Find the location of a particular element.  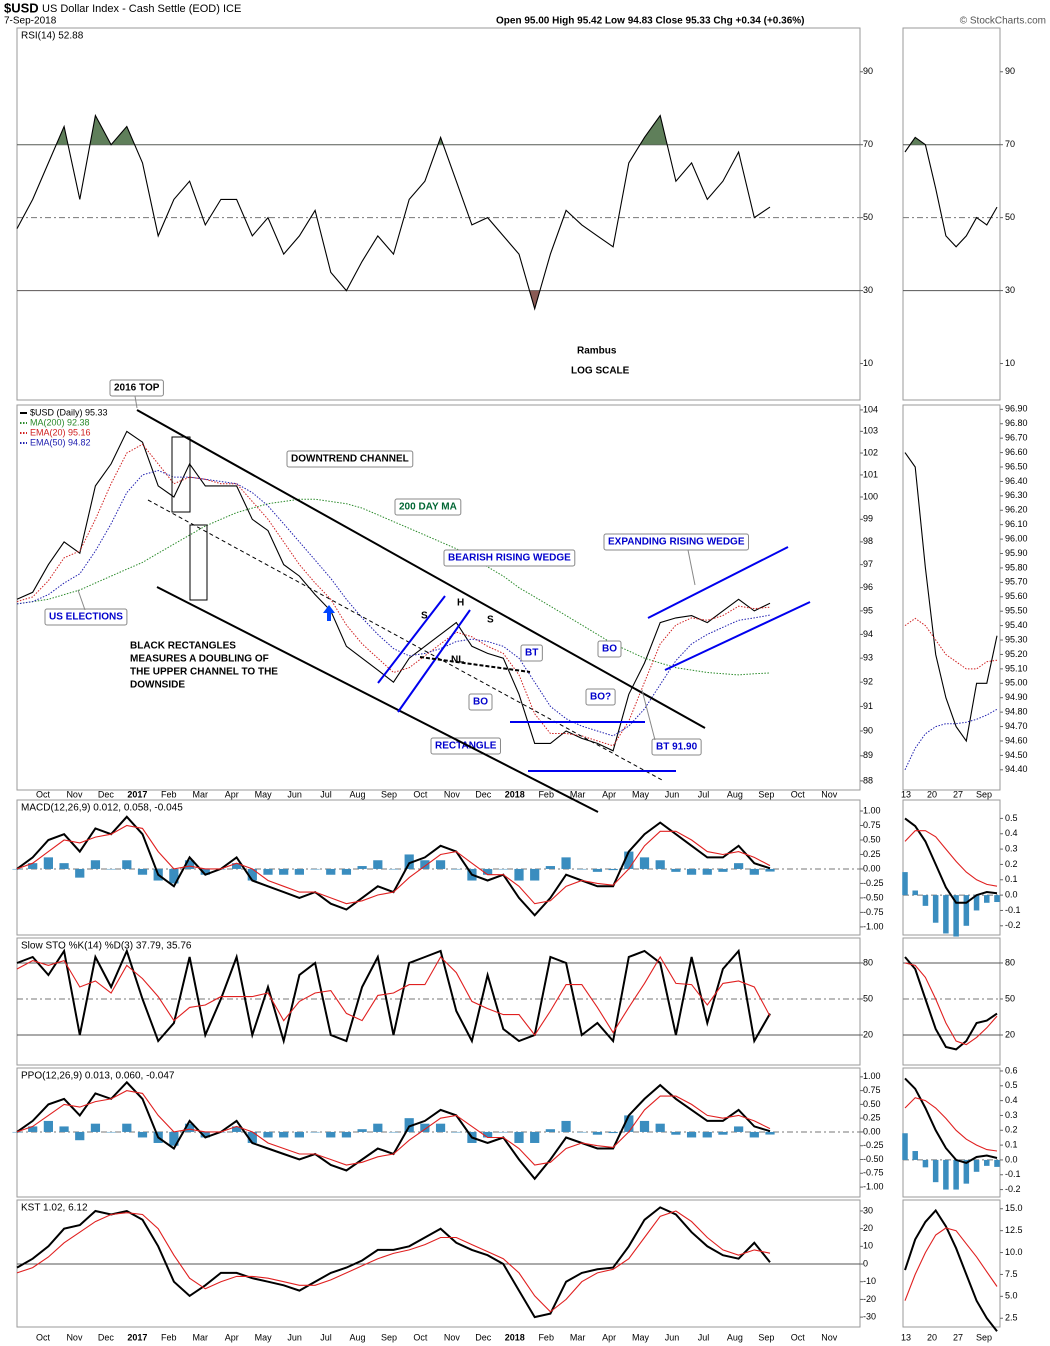

x-tick-label: 20 is located at coordinates (932, 794).